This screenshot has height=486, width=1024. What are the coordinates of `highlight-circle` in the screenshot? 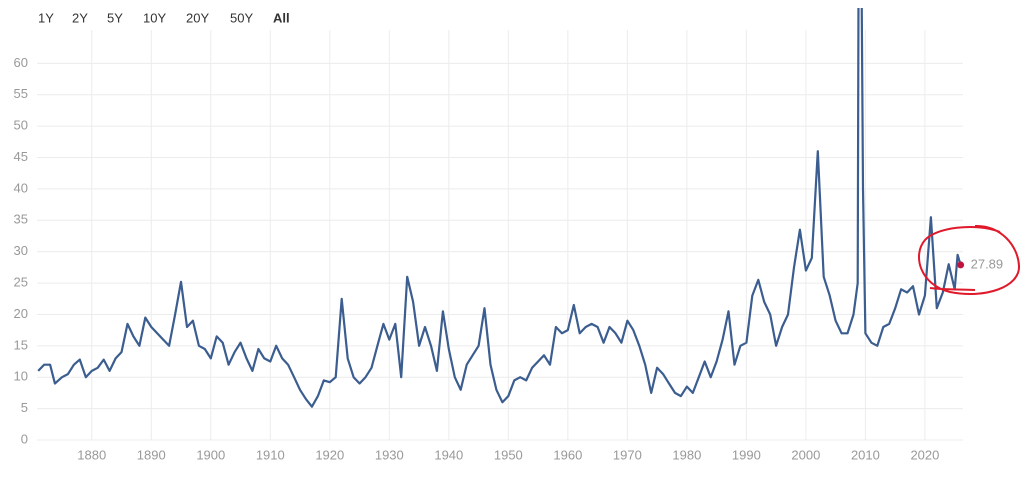 It's located at (969, 259).